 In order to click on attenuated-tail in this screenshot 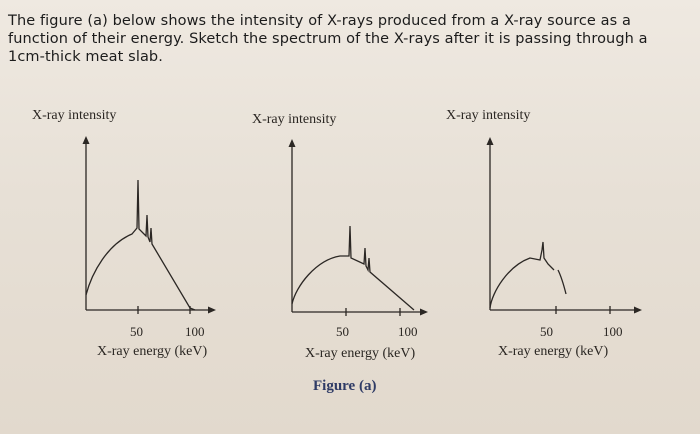, I will do `click(562, 282)`.